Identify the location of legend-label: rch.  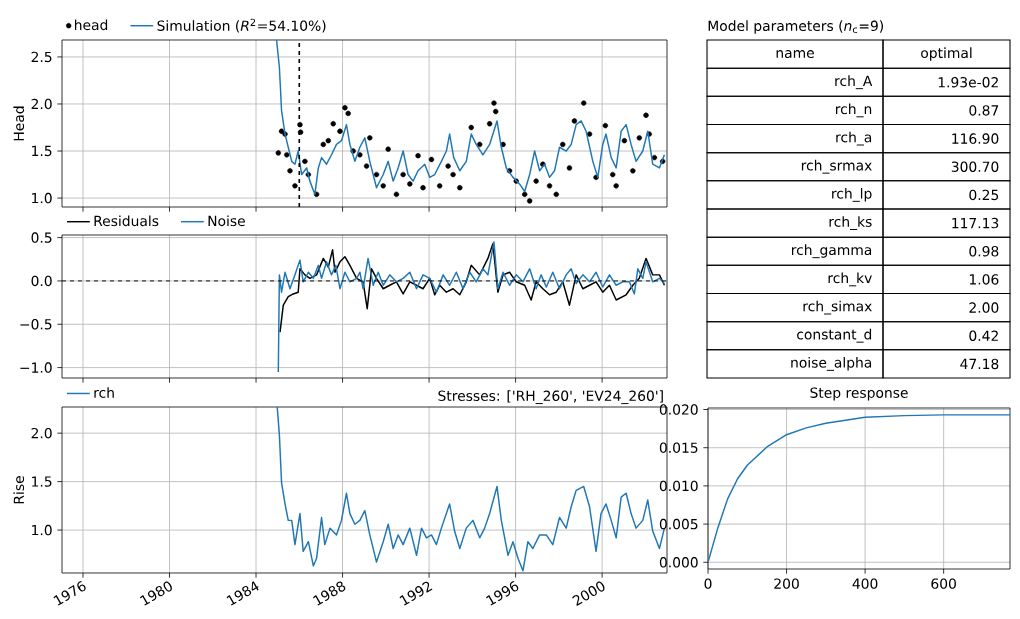
(104, 392).